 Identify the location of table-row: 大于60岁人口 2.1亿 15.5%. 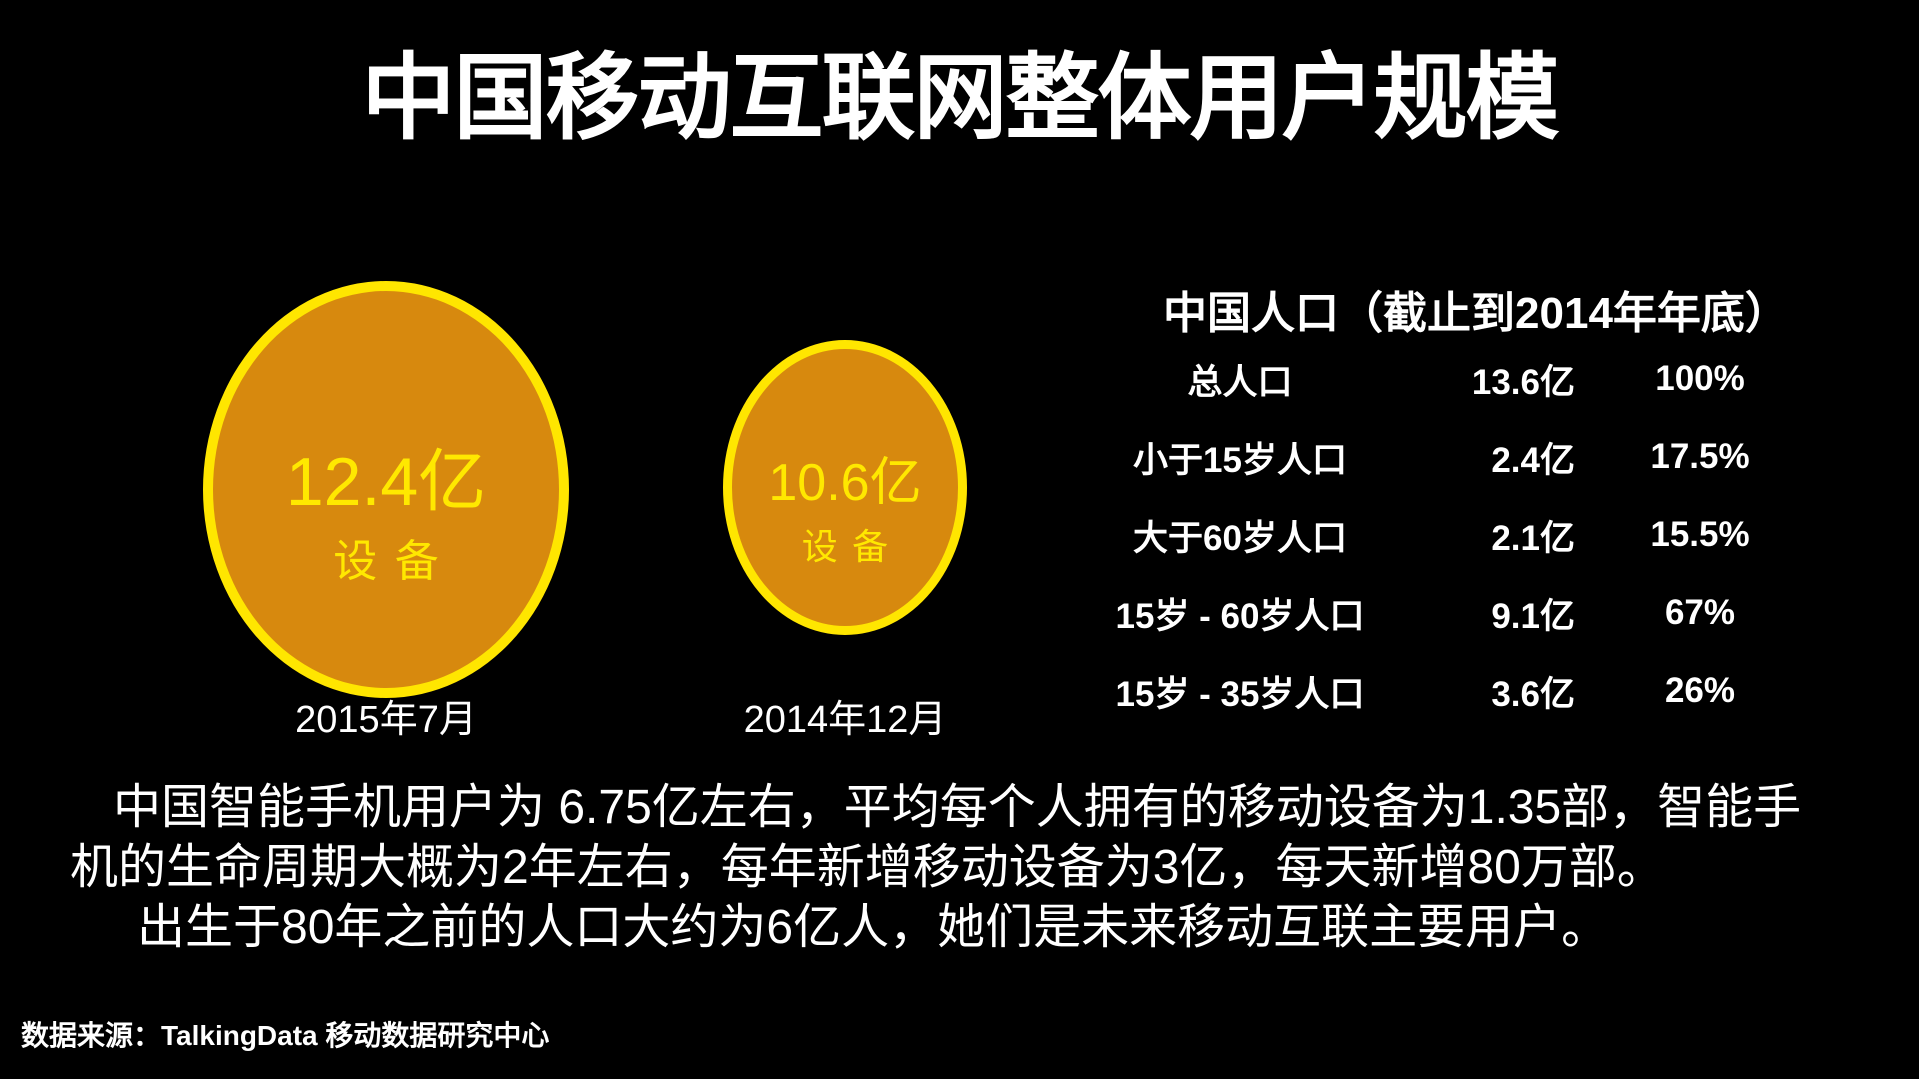
(1476, 535).